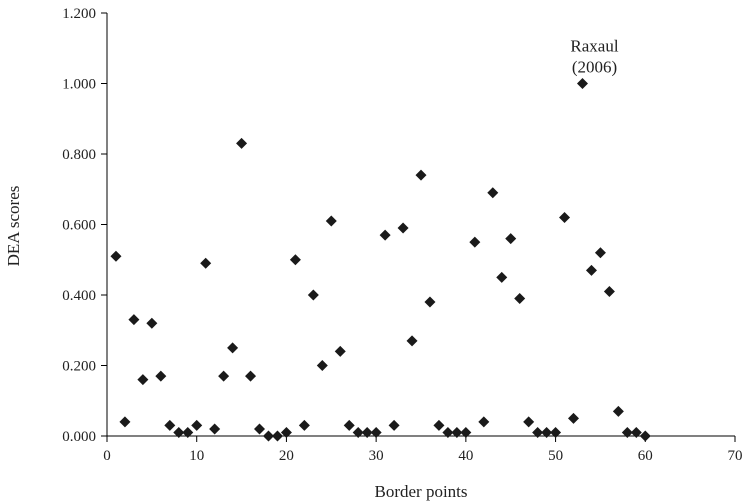  Describe the element at coordinates (594, 46) in the screenshot. I see `annotation-line1: Raxaul` at that location.